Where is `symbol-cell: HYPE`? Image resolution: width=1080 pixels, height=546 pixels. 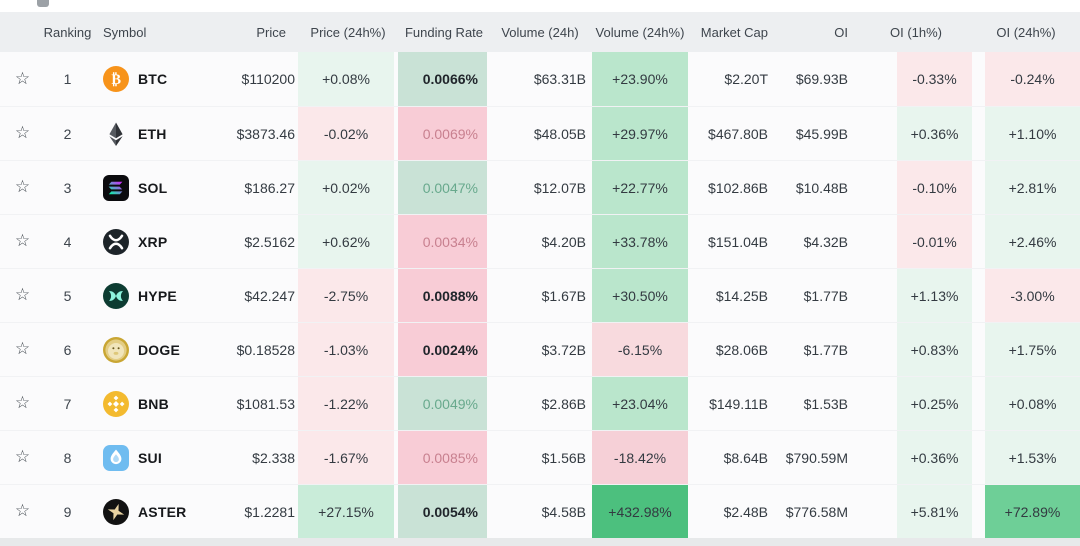
symbol-cell: HYPE is located at coordinates (161, 295).